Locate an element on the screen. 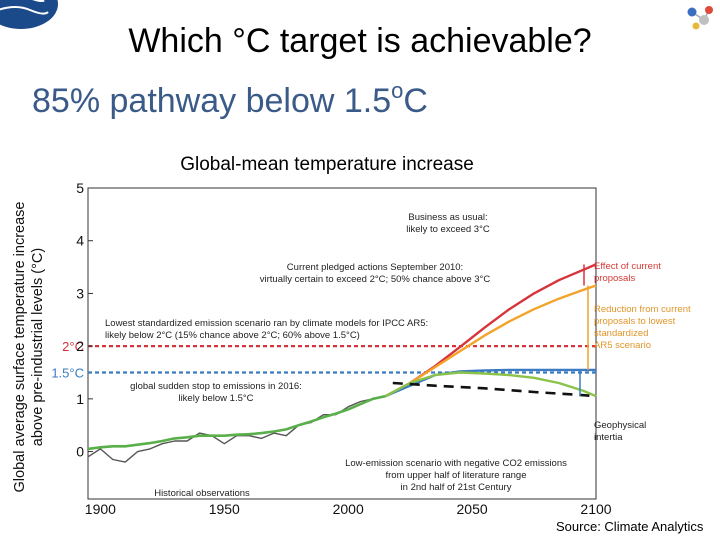 The height and width of the screenshot is (540, 720). series-low-emission-ar5 is located at coordinates (490, 383).